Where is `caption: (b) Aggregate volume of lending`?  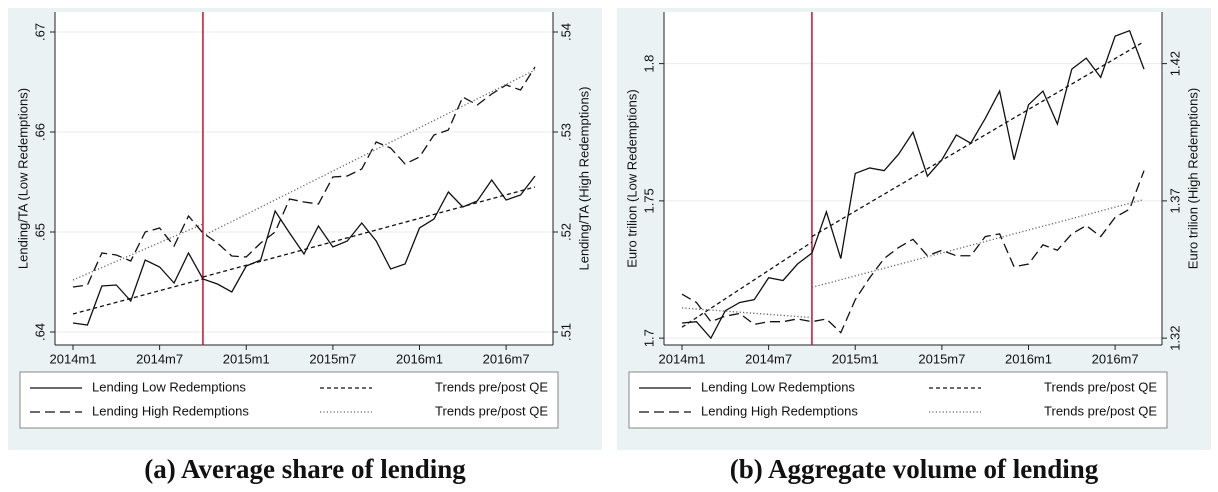
caption: (b) Aggregate volume of lending is located at coordinates (914, 469).